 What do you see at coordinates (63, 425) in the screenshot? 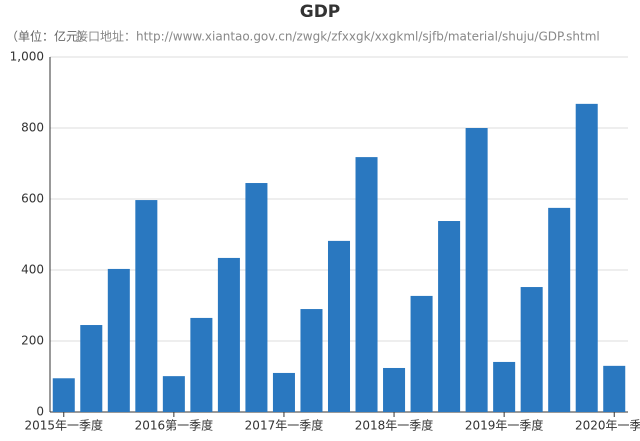
I see `x-tick-label: 2015年一季度` at bounding box center [63, 425].